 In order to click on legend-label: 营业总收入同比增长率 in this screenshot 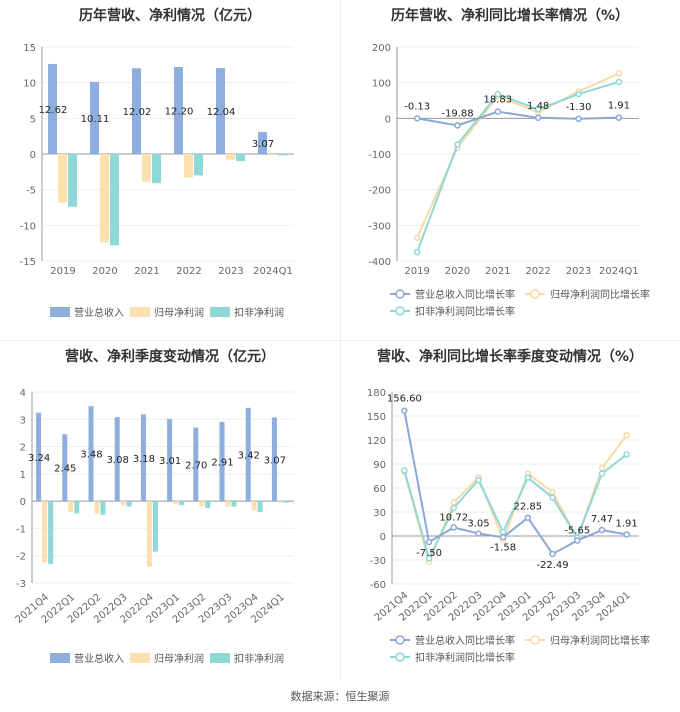, I will do `click(465, 640)`.